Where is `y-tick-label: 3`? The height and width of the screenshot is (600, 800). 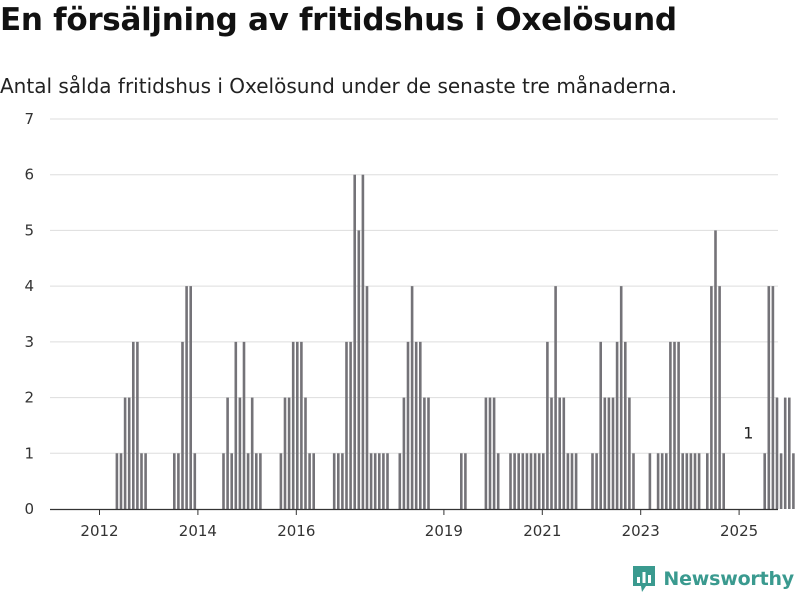
y-tick-label: 3 is located at coordinates (29, 342).